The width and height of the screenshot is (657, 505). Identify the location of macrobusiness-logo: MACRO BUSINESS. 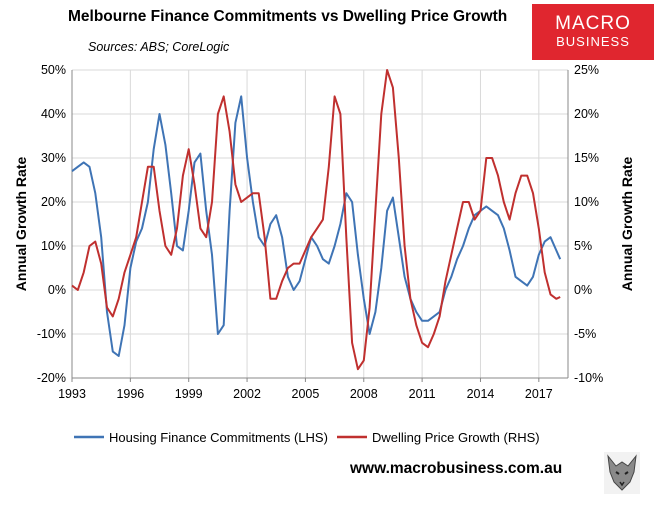
(593, 32).